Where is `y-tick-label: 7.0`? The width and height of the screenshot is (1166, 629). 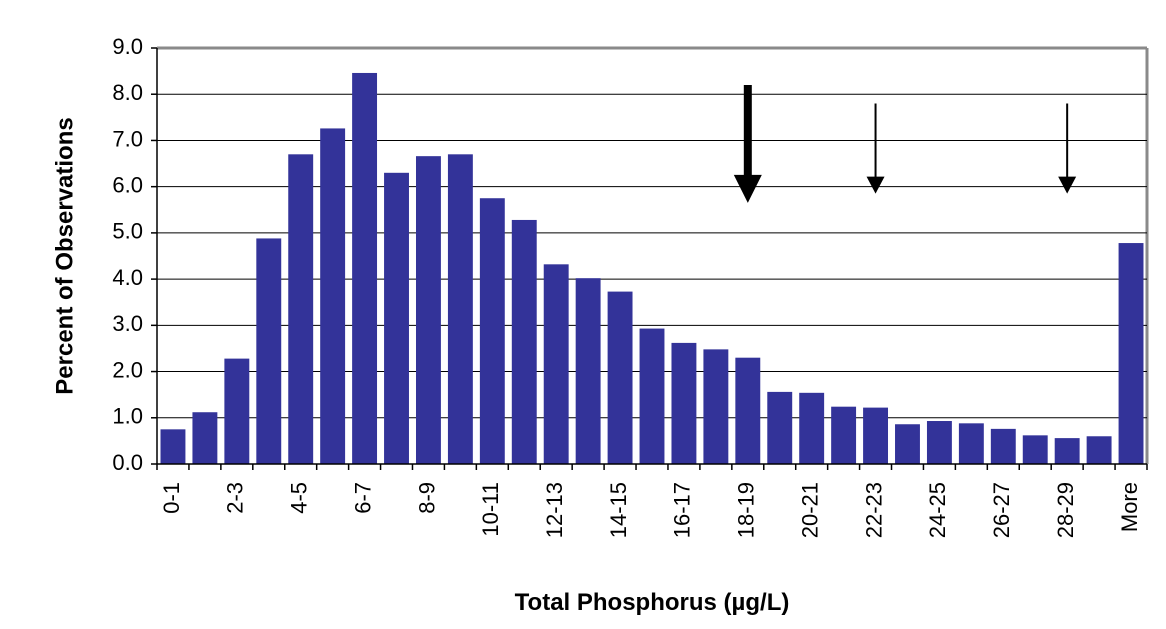
y-tick-label: 7.0 is located at coordinates (127, 138).